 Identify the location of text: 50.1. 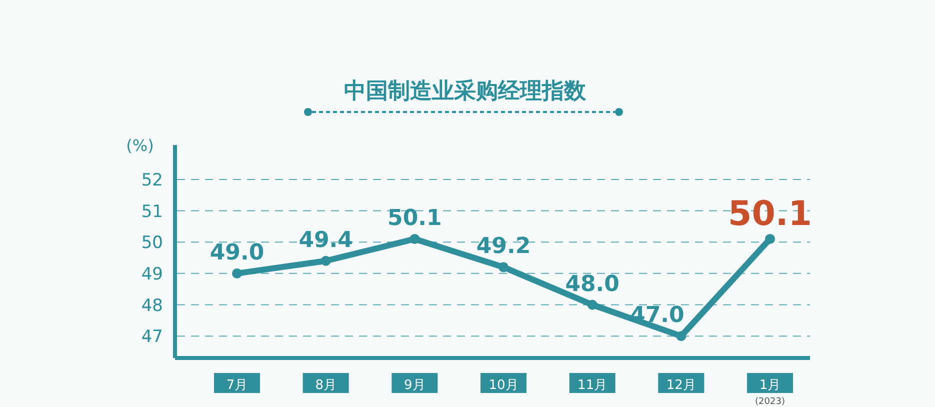
(415, 218).